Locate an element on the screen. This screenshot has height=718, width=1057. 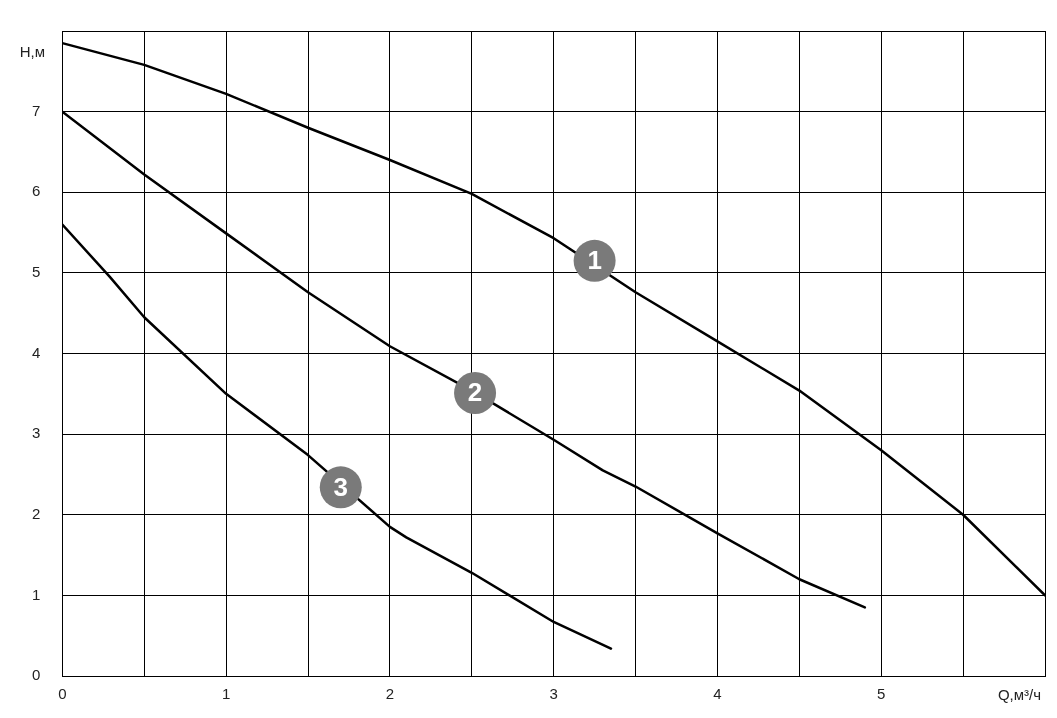
annotation: 2 is located at coordinates (475, 392).